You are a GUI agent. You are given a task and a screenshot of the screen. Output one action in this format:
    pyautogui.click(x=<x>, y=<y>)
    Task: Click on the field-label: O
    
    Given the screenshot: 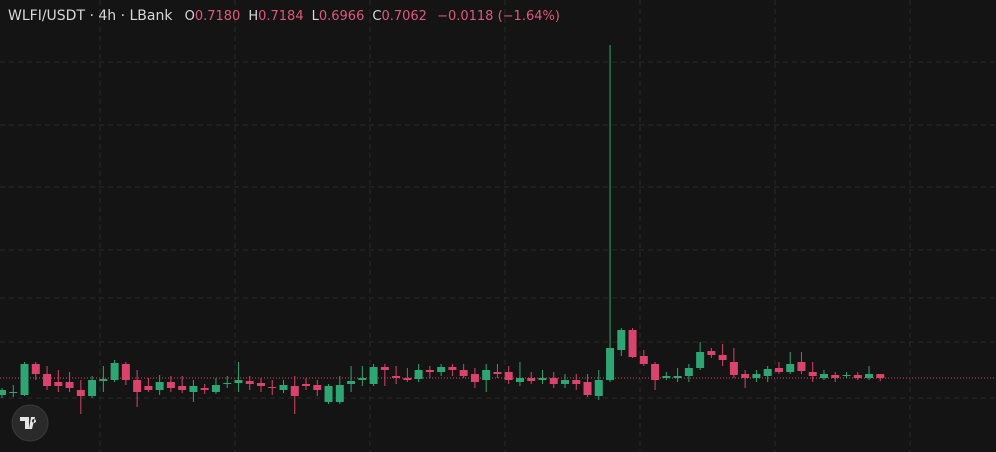 What is the action you would take?
    pyautogui.click(x=189, y=16)
    